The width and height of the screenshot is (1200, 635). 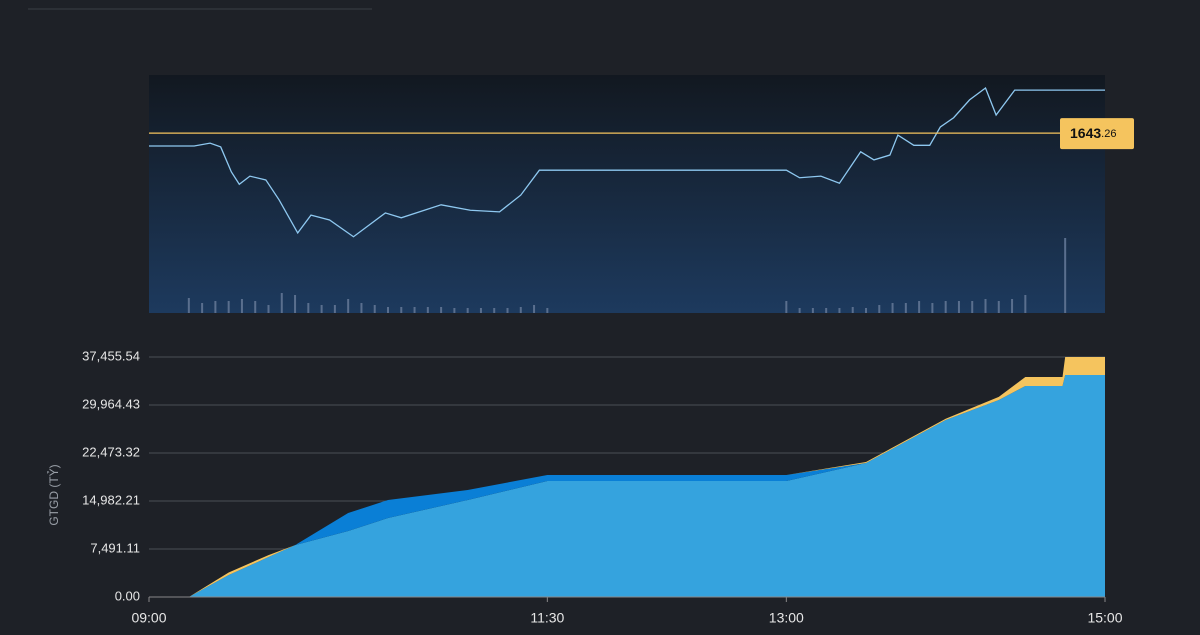 What do you see at coordinates (127, 595) in the screenshot?
I see `y-tick-label: 0.00` at bounding box center [127, 595].